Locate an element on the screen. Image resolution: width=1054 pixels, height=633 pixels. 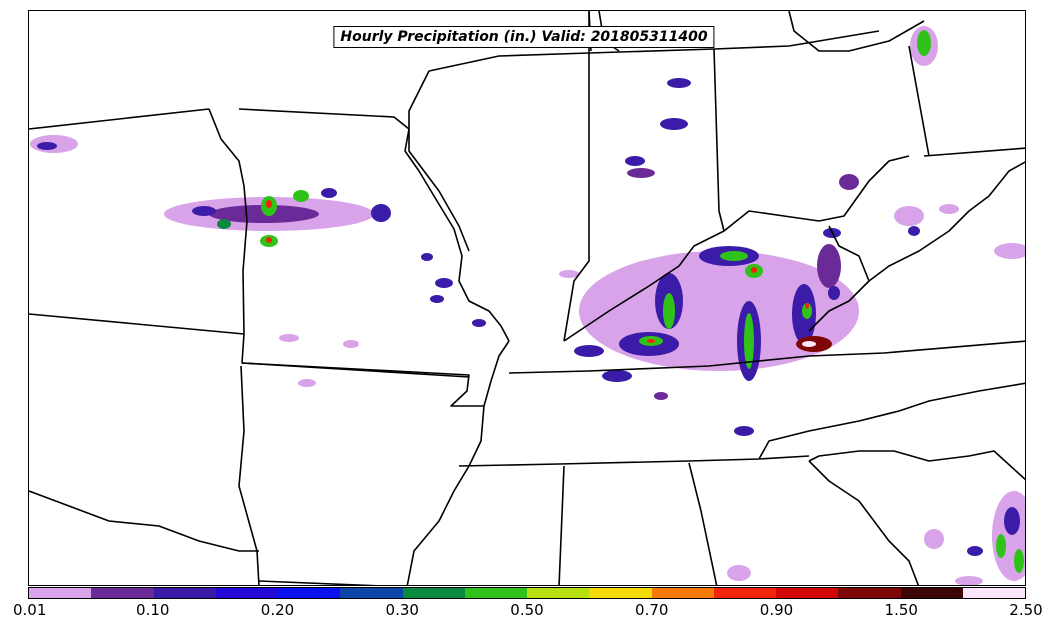
colorbar-tick-label: 0.20 is located at coordinates (277, 610).